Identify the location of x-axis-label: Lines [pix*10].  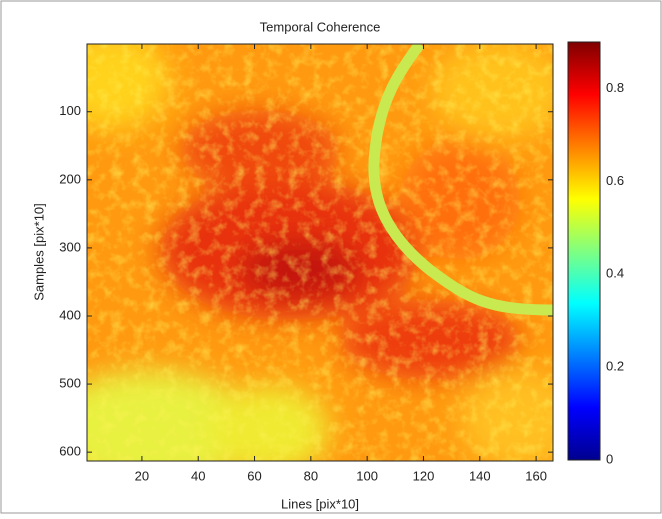
(320, 503).